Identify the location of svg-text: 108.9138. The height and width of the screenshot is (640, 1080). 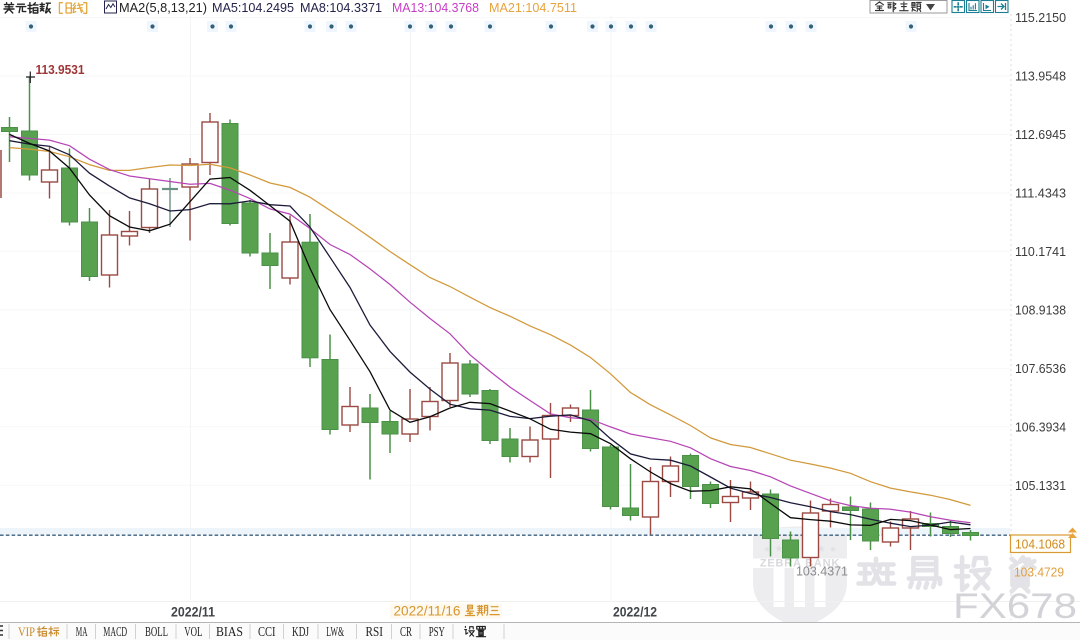
(1040, 309).